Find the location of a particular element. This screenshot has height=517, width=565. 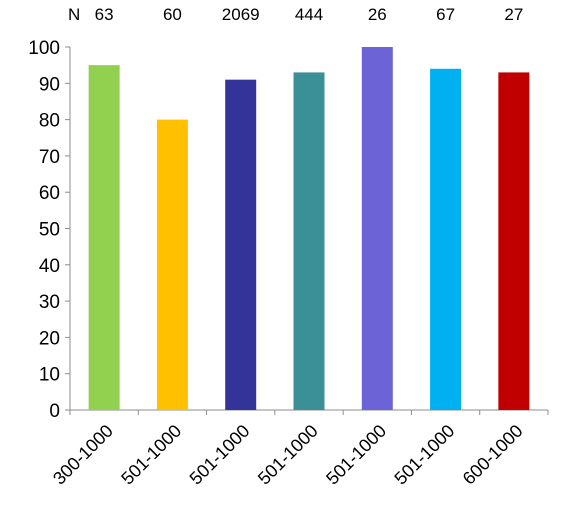

x-tick-label-5: 501-1000 is located at coordinates (356, 455).